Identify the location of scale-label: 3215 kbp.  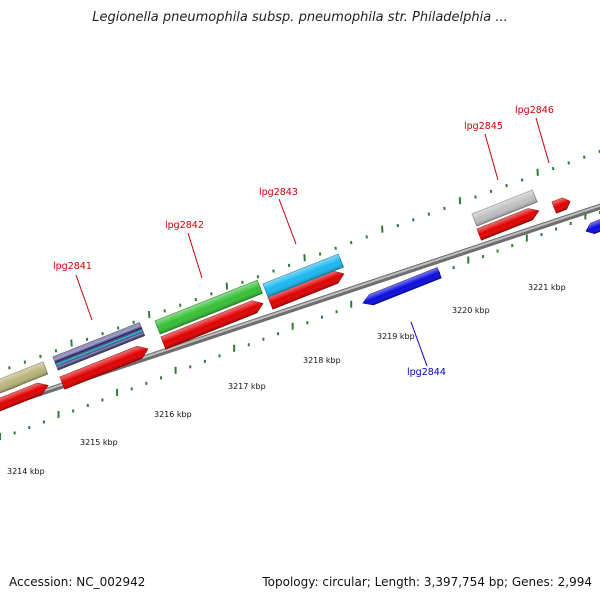
(99, 442).